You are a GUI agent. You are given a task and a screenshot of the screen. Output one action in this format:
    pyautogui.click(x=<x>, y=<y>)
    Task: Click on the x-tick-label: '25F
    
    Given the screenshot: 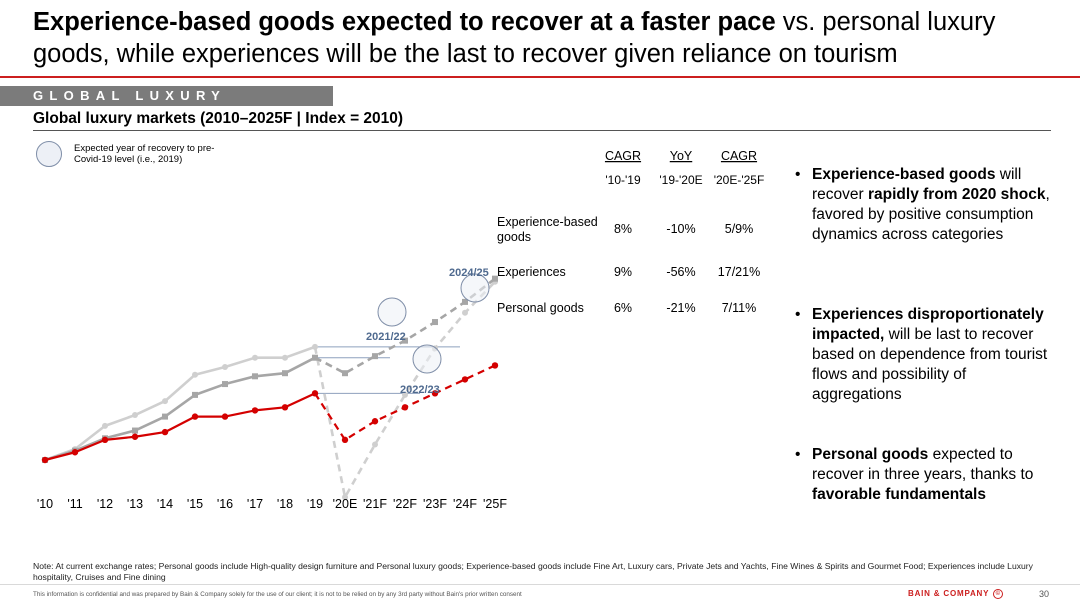 What is the action you would take?
    pyautogui.click(x=495, y=504)
    